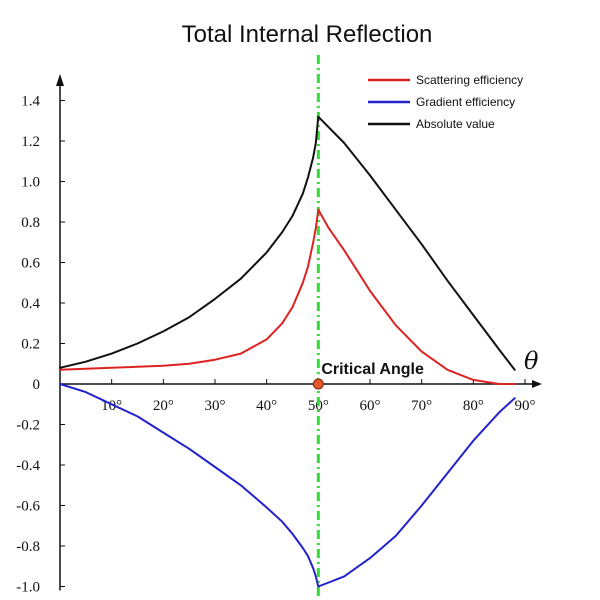  I want to click on y-tick-label: 0.8, so click(30, 223).